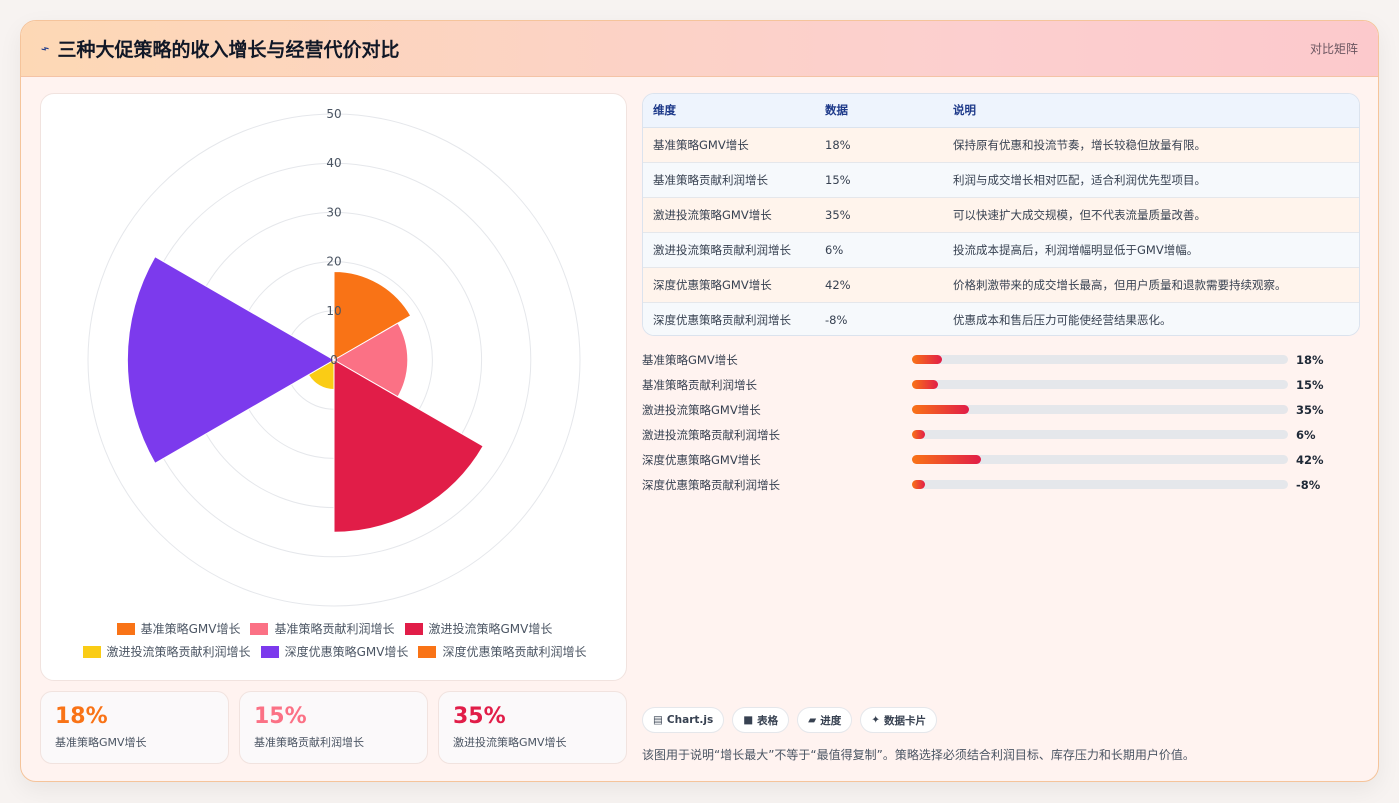  I want to click on th-description: 说明, so click(1151, 111).